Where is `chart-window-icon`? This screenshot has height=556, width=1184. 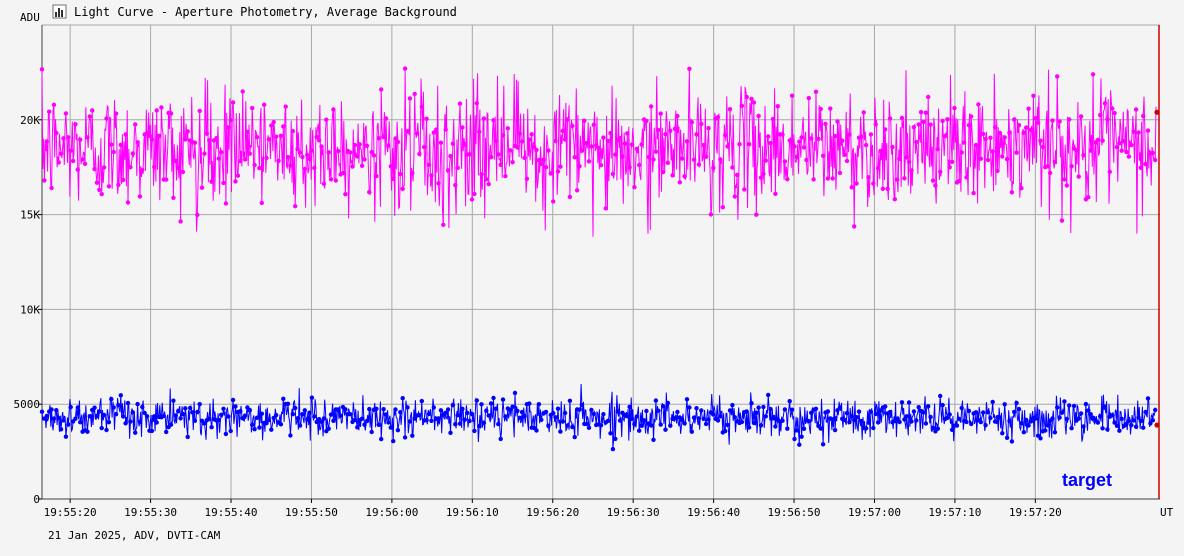 chart-window-icon is located at coordinates (59, 11).